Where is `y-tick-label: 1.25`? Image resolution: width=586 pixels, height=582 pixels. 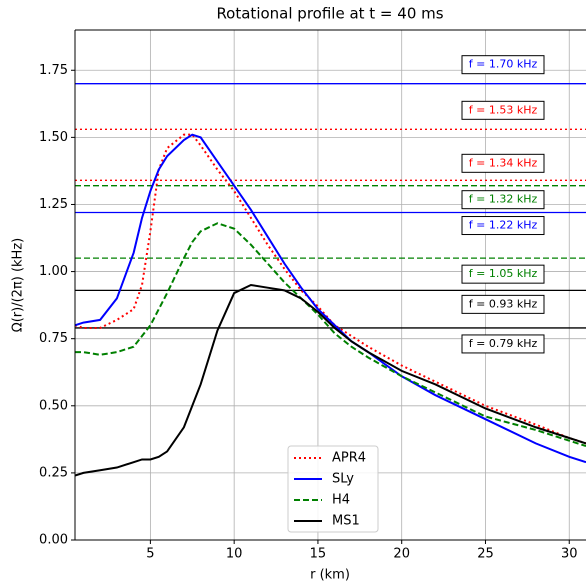
y-tick-label: 1.25 is located at coordinates (53, 204).